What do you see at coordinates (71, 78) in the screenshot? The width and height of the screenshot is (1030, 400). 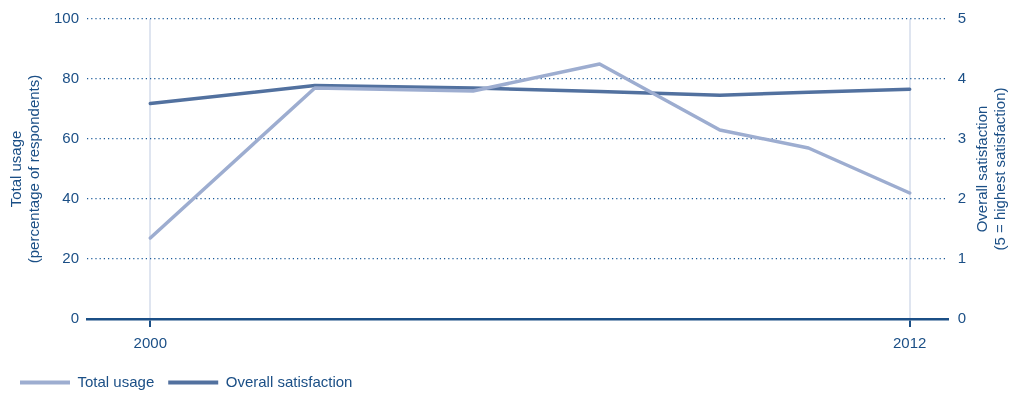 I see `y-tick-label: 80` at bounding box center [71, 78].